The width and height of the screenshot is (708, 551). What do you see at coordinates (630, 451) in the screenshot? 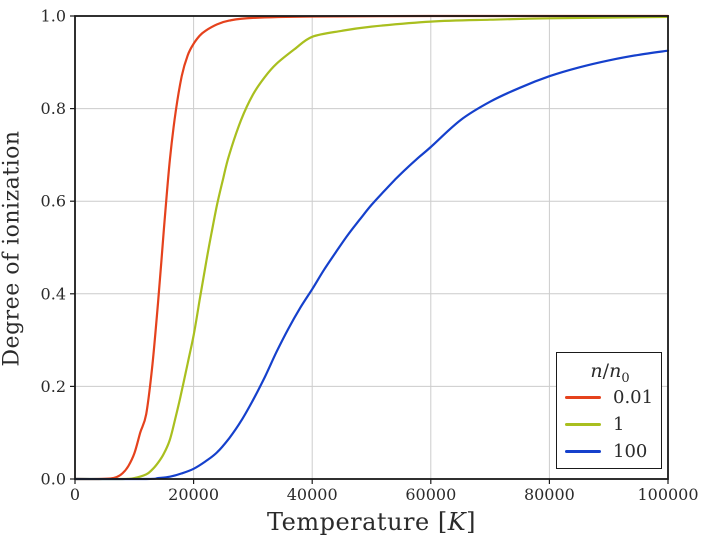
I see `legend-label: 100` at bounding box center [630, 451].